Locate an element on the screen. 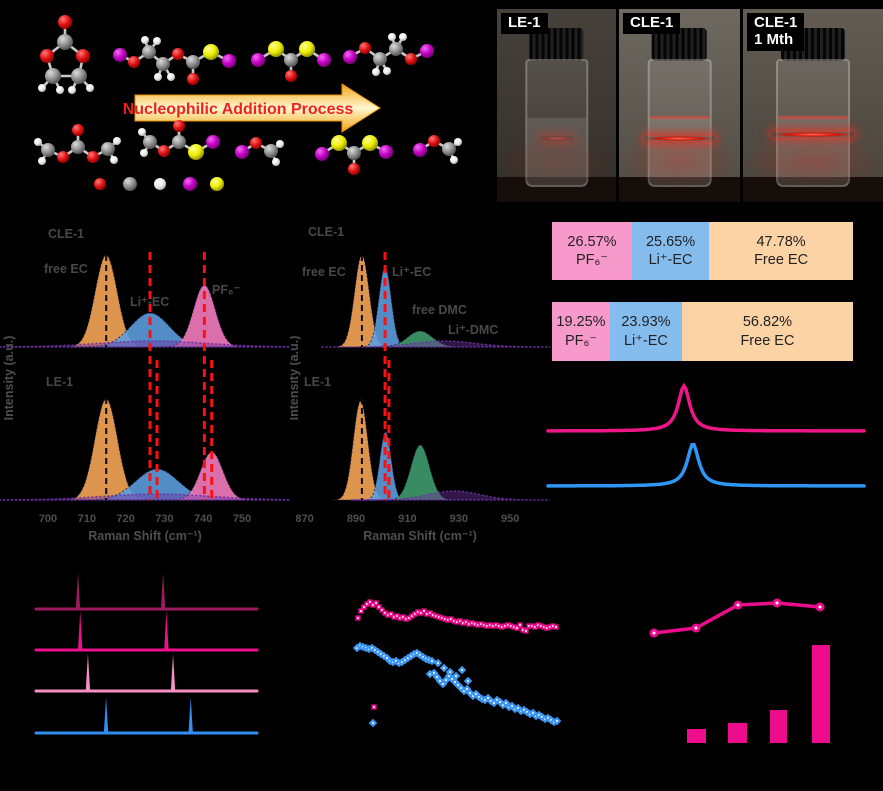 The image size is (883, 791). solvation-bar-cle1: 26.57% PF₆⁻ 25.65% Li⁺-EC 47.78% Free EC is located at coordinates (702, 251).